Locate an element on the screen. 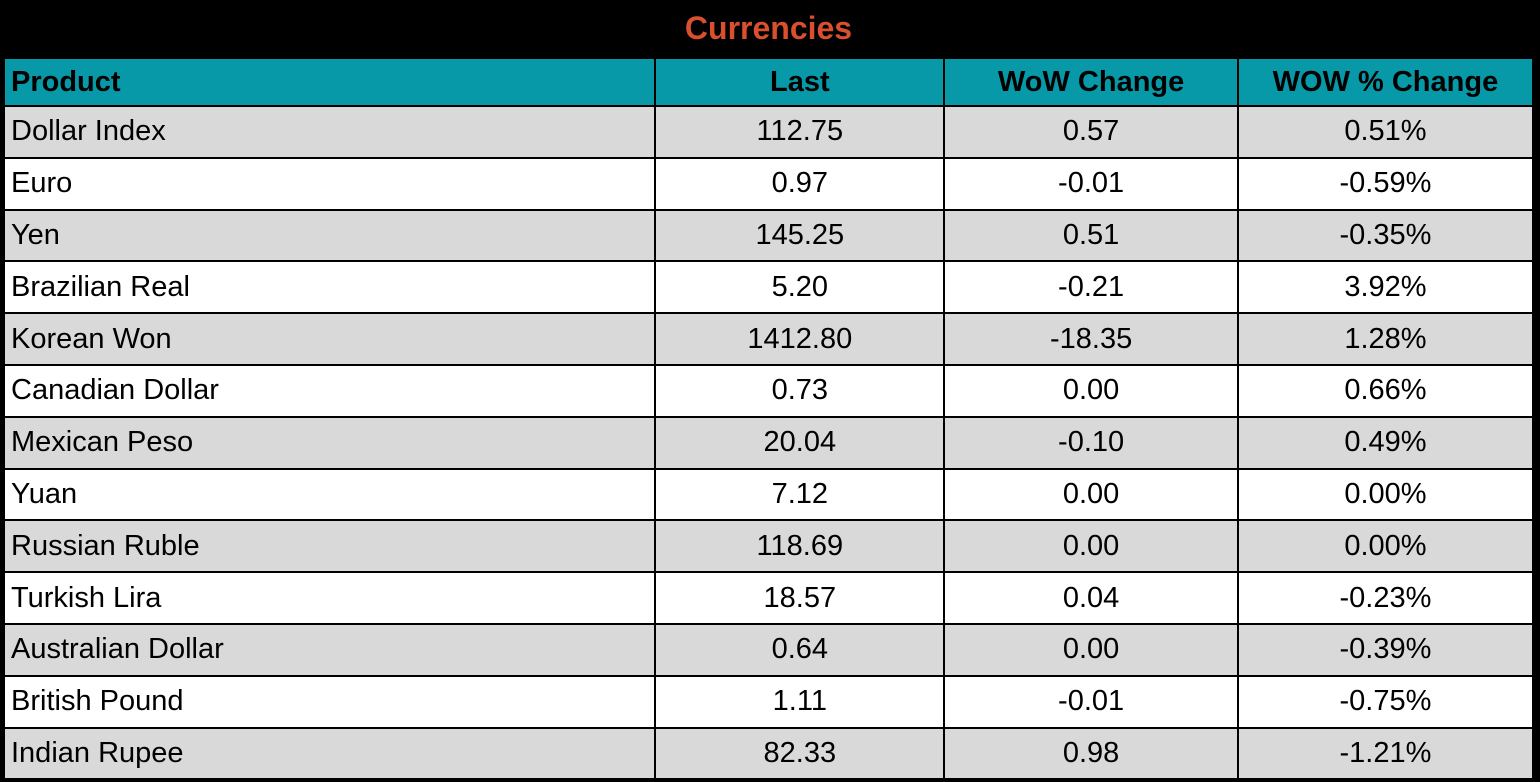  table-title: Currencies is located at coordinates (768, 28).